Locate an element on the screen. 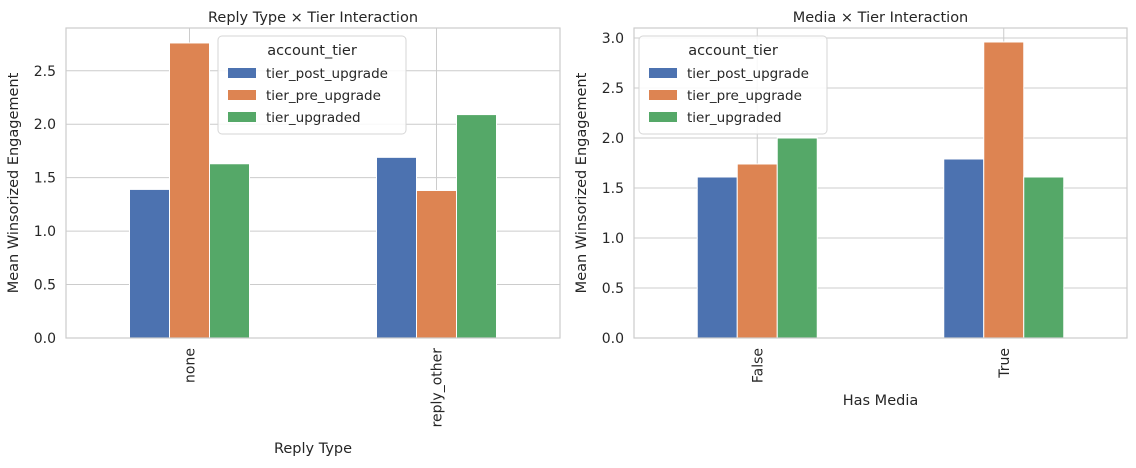 This screenshot has height=468, width=1136. chart-title: Reply Type × Tier Interaction is located at coordinates (313, 18).